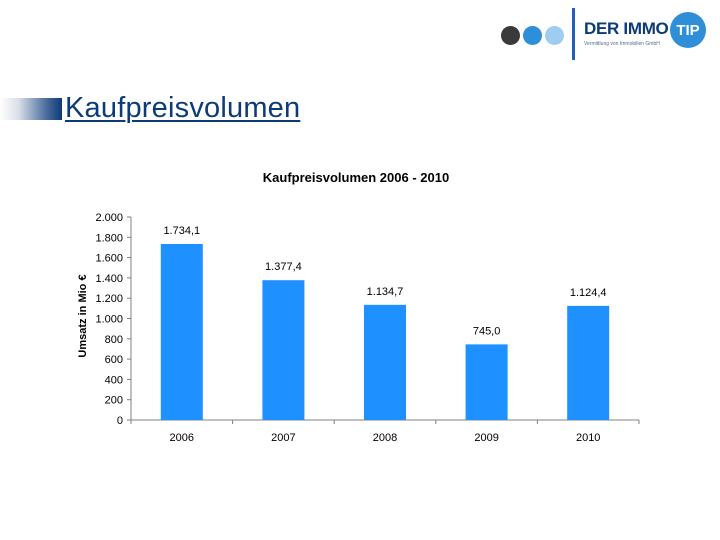  What do you see at coordinates (109, 320) in the screenshot?
I see `y-tick-label: 1.000` at bounding box center [109, 320].